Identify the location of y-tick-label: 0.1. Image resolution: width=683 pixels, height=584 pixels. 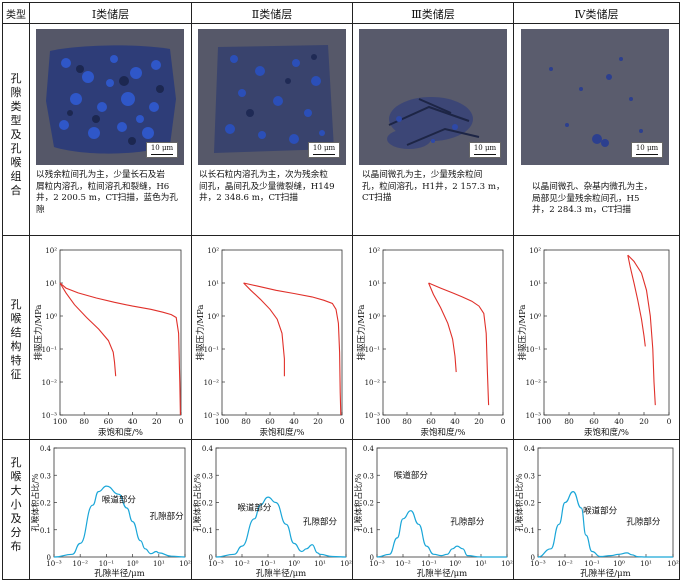
(45, 531).